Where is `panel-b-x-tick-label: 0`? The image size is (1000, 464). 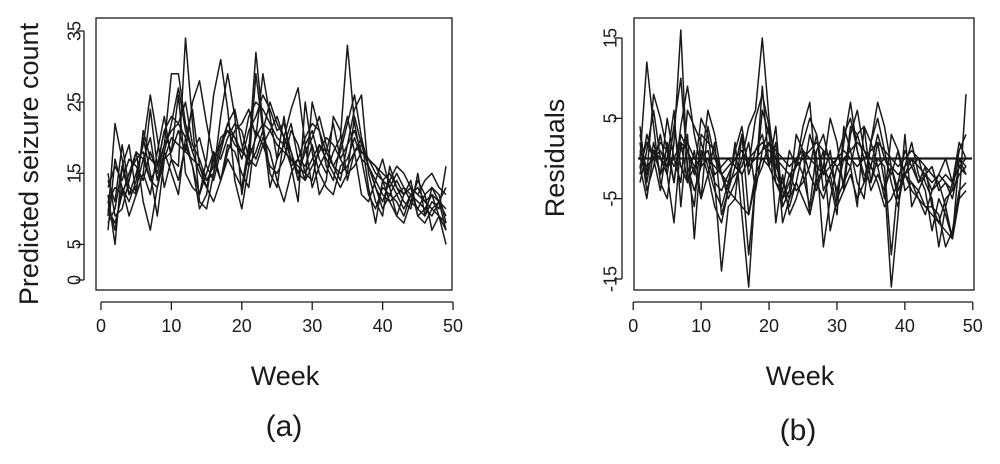 panel-b-x-tick-label: 0 is located at coordinates (633, 326).